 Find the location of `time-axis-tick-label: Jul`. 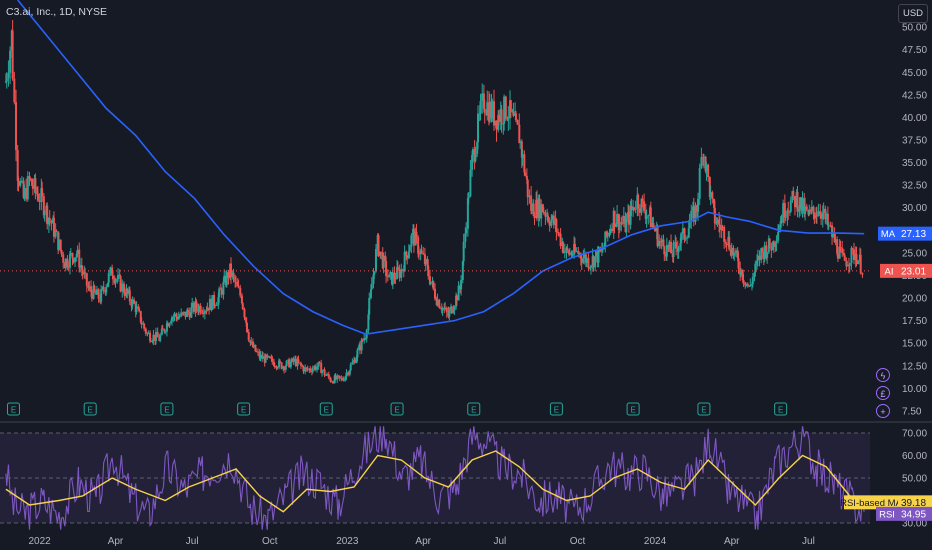

time-axis-tick-label: Jul is located at coordinates (192, 541).